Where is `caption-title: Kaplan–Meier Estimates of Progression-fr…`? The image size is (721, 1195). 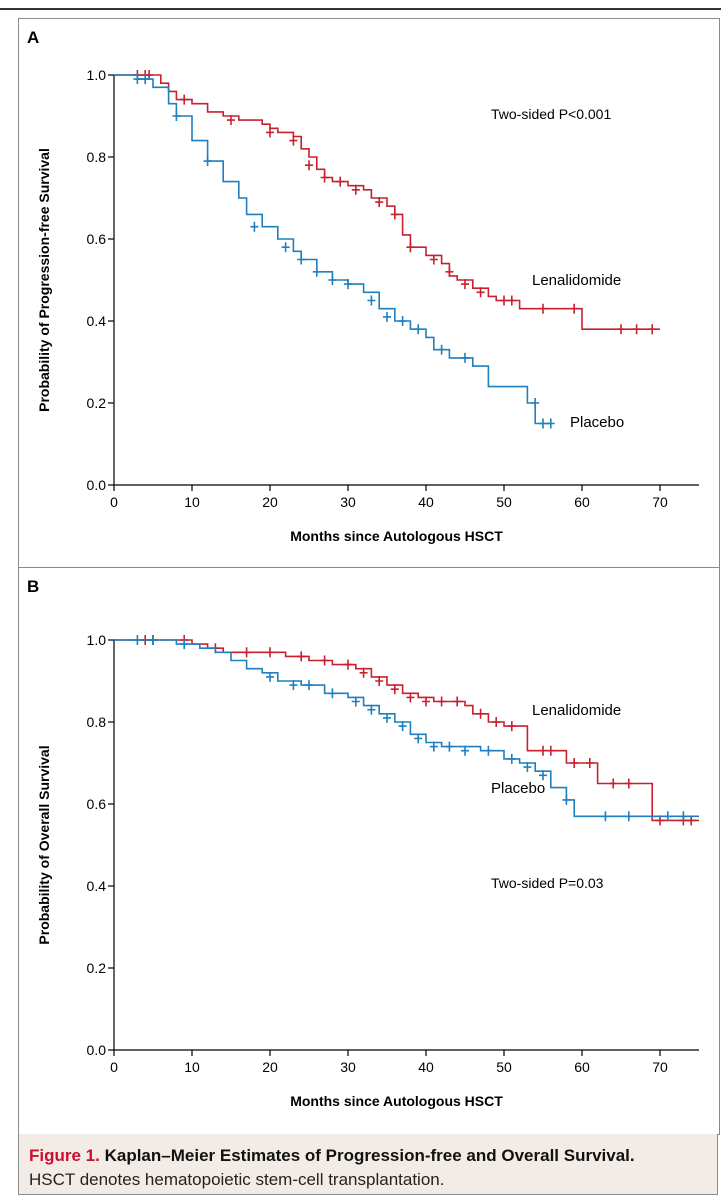
caption-title: Kaplan–Meier Estimates of Progression-fr… is located at coordinates (369, 1155).